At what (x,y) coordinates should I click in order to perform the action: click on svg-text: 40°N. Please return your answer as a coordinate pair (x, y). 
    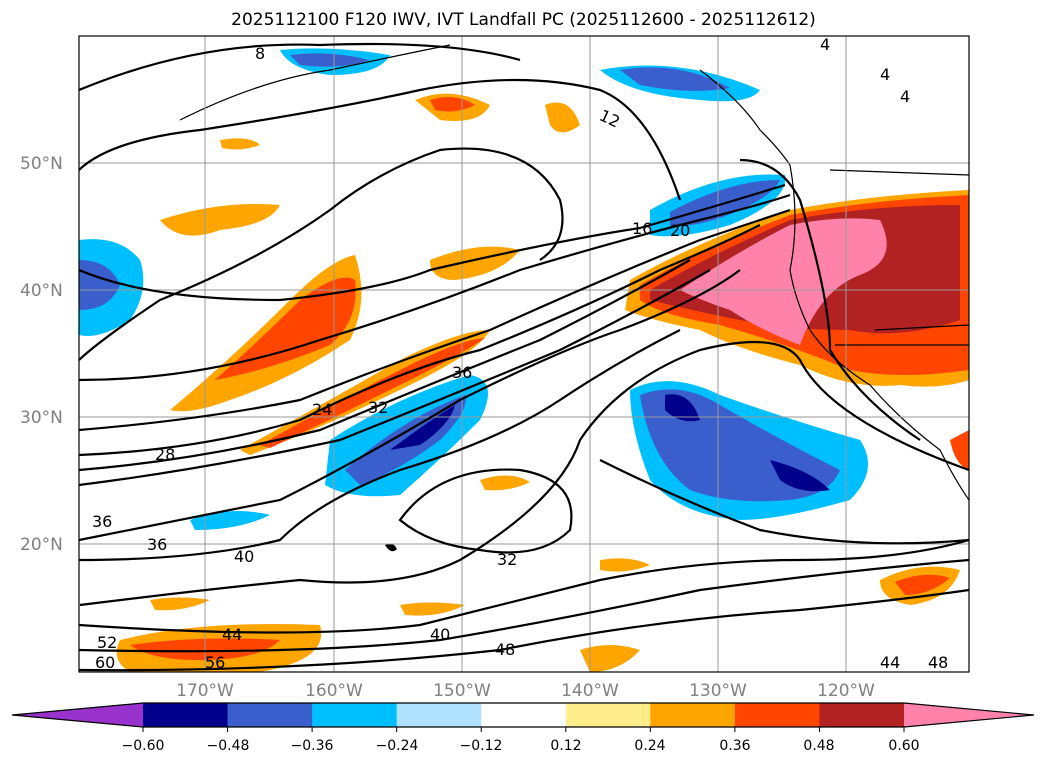
    Looking at the image, I should click on (41, 291).